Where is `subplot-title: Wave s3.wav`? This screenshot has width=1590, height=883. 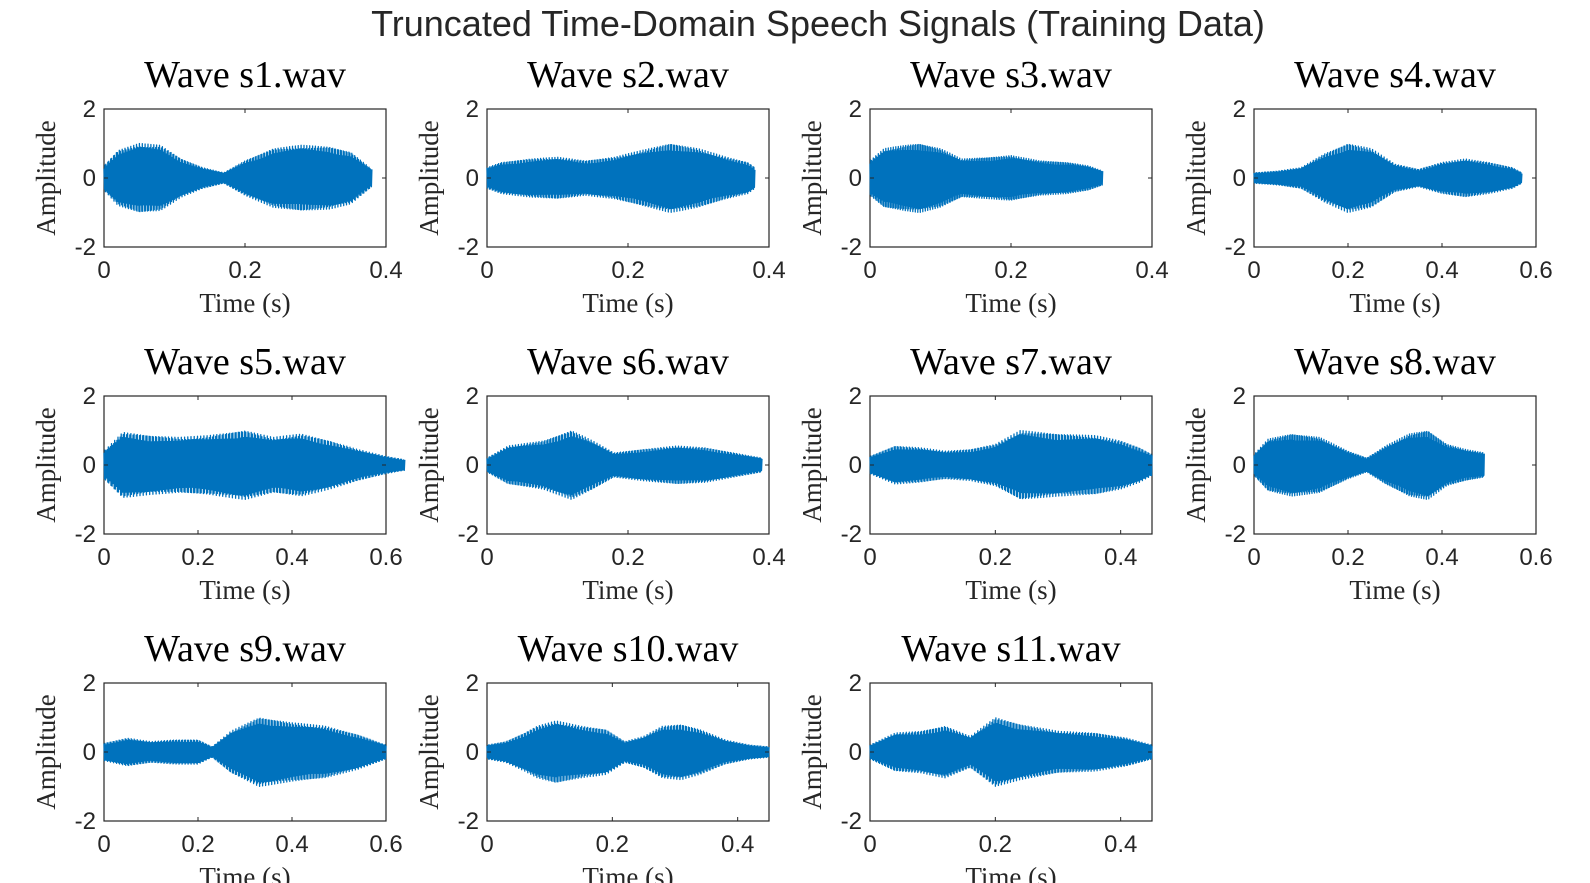
subplot-title: Wave s3.wav is located at coordinates (1011, 75).